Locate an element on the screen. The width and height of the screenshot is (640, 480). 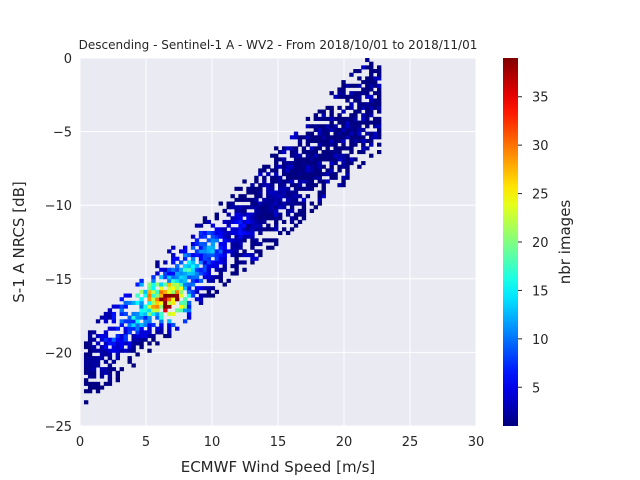
y-tick-label: −5 is located at coordinates (62, 133).